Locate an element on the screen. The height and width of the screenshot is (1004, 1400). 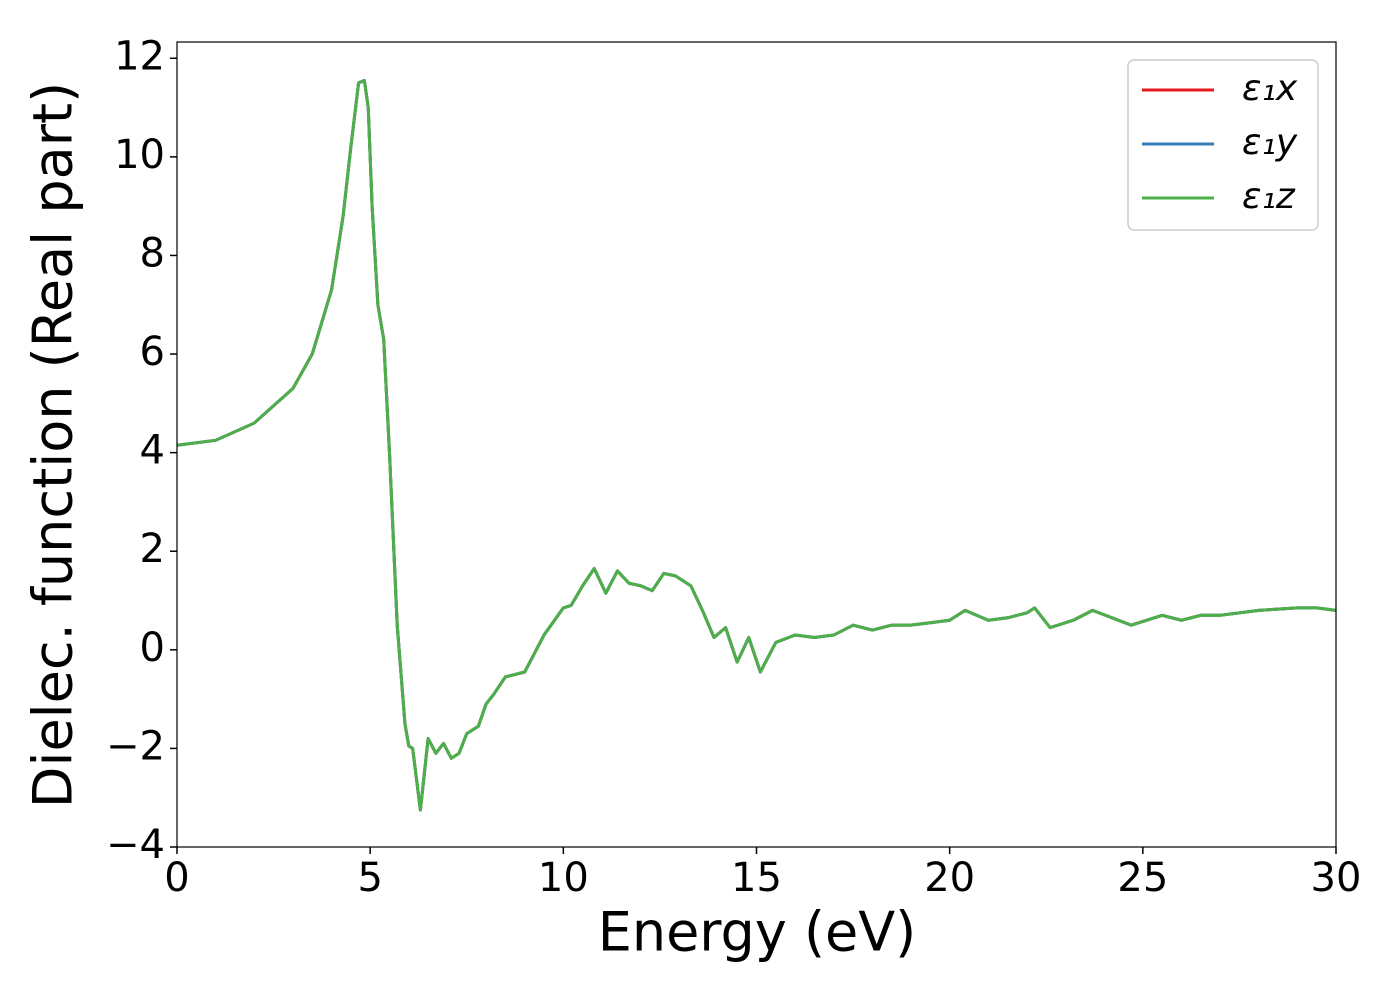
x-tick-label: 20 is located at coordinates (949, 878).